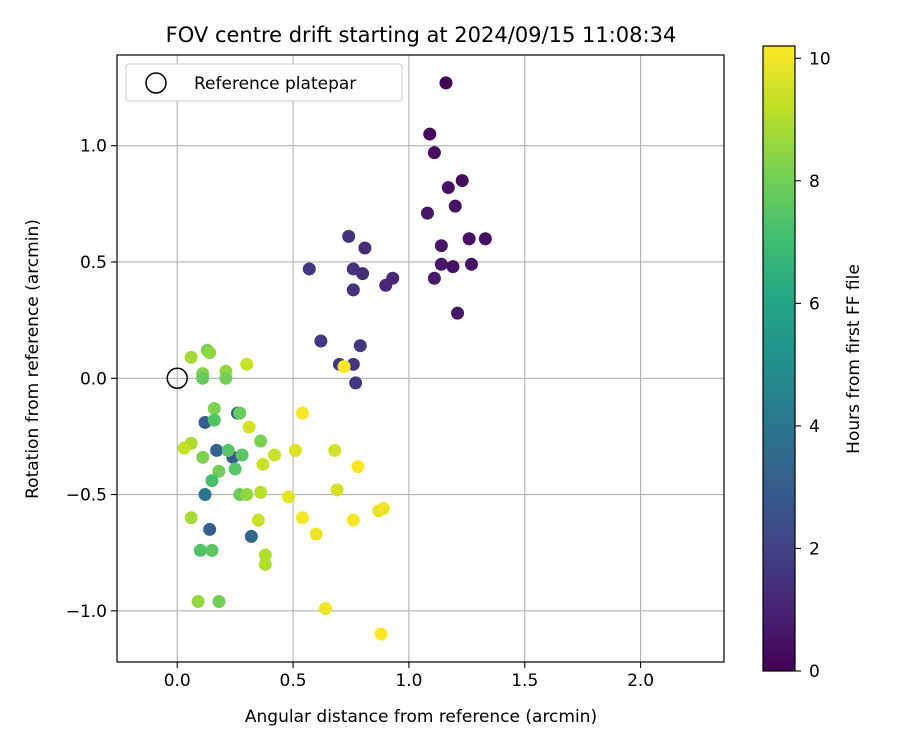 Image resolution: width=900 pixels, height=754 pixels. What do you see at coordinates (177, 681) in the screenshot?
I see `x-tick-label: 0.0` at bounding box center [177, 681].